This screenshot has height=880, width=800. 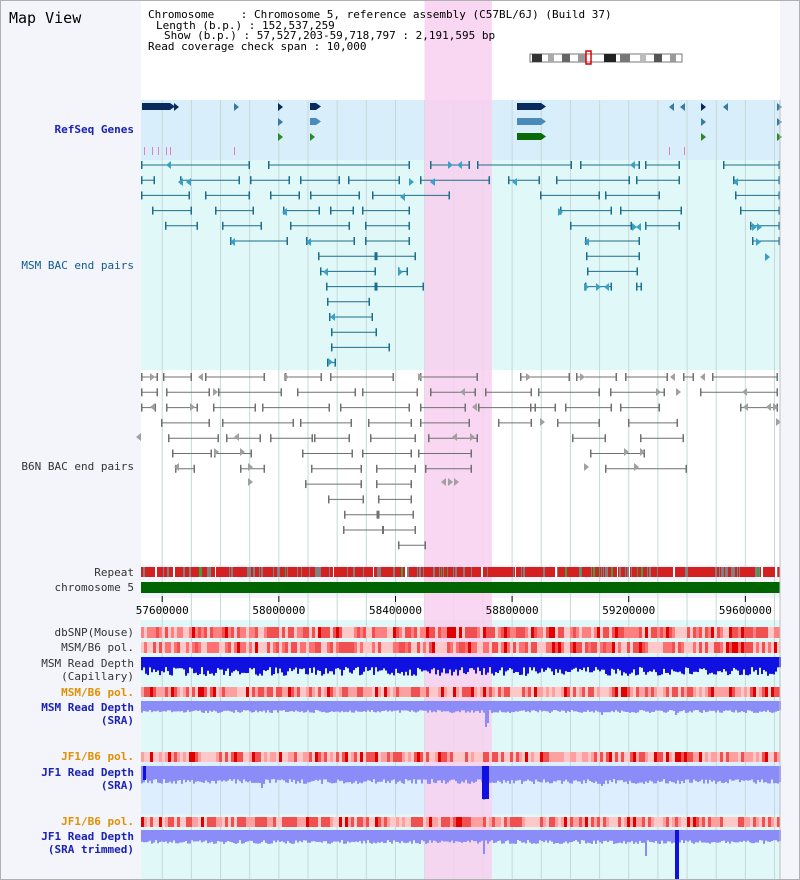 I want to click on track-label-msm-read-depth-capillary: MSM Read Depth (Capillary), so click(x=87, y=670).